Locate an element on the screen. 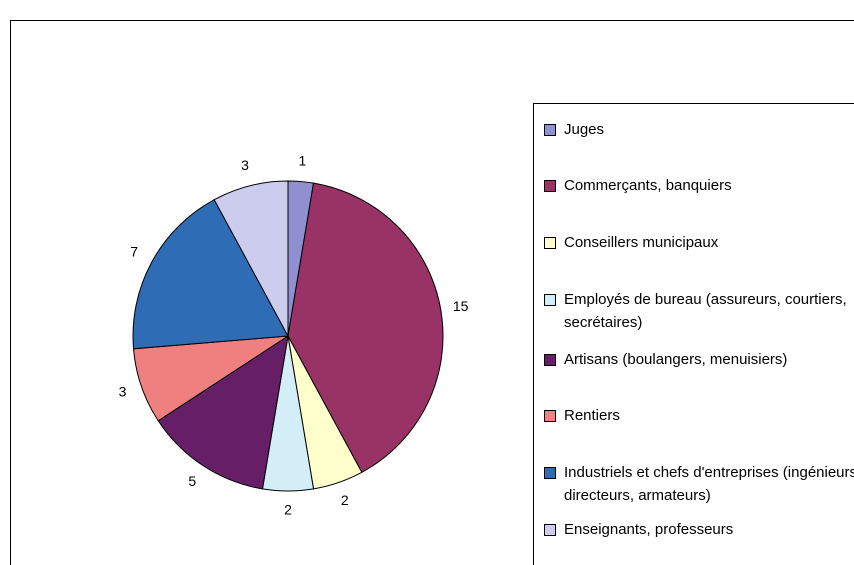 This screenshot has width=854, height=565. legend-item: Commerçants, banquiers is located at coordinates (699, 185).